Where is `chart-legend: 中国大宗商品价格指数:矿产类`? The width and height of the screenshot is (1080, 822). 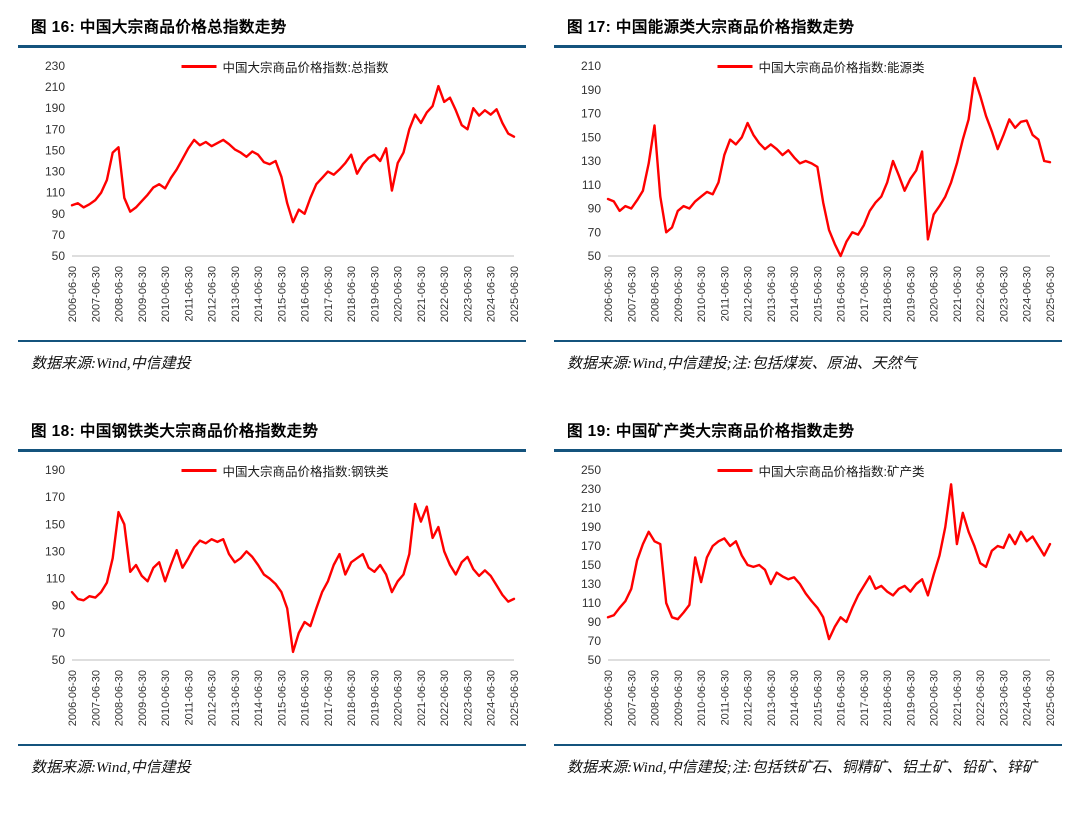 chart-legend: 中国大宗商品价格指数:矿产类 is located at coordinates (821, 470).